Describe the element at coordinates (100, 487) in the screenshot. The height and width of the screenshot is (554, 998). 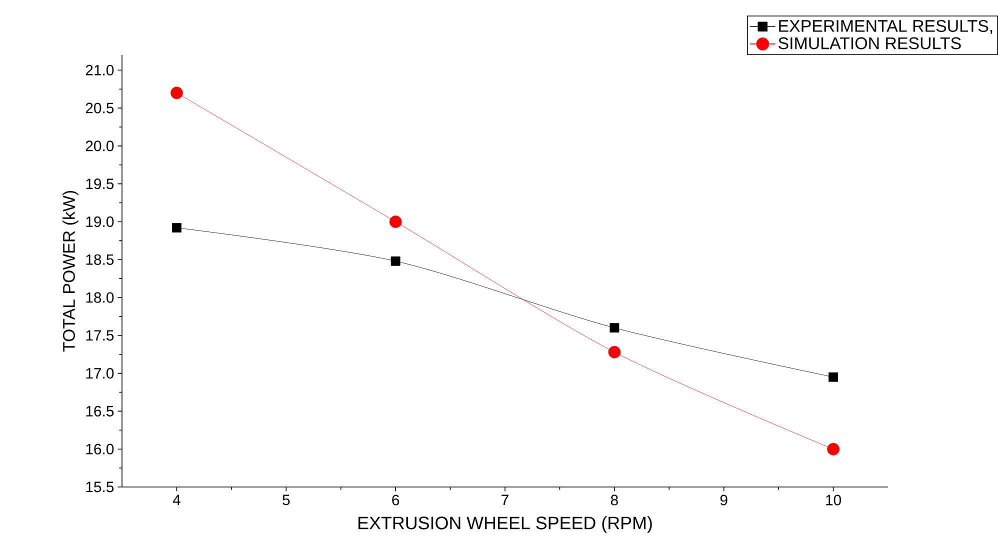
I see `y-tick-label: 15.5` at that location.